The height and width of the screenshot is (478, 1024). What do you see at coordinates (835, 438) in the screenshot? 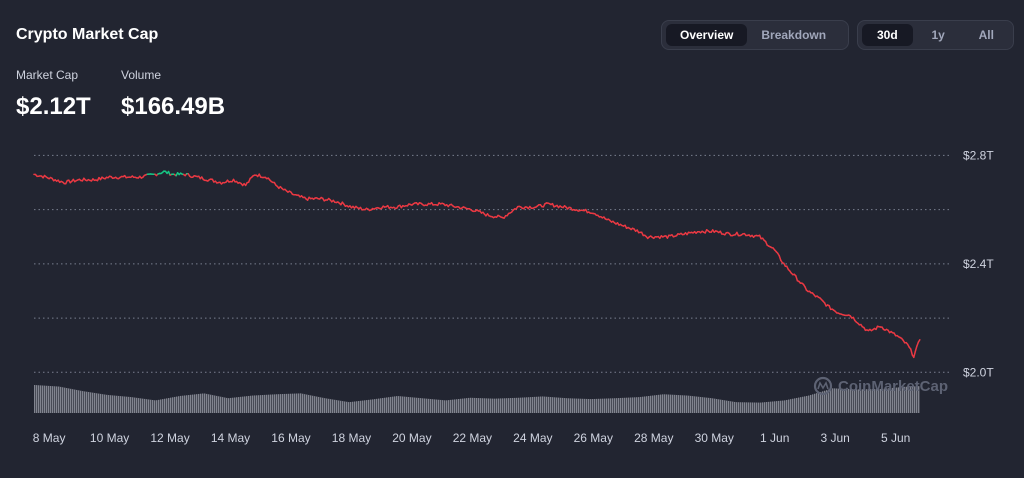
I see `x-tick-label: 3 Jun` at bounding box center [835, 438].